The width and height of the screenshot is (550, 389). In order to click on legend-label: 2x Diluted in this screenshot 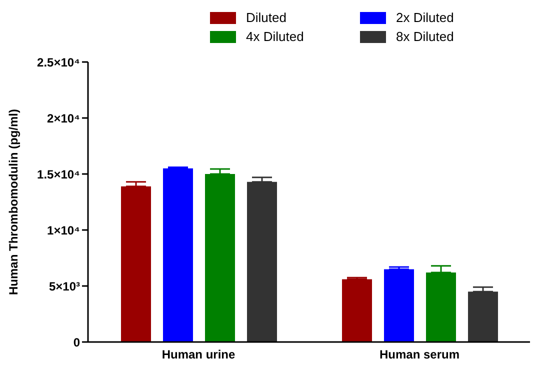, I will do `click(425, 17)`.